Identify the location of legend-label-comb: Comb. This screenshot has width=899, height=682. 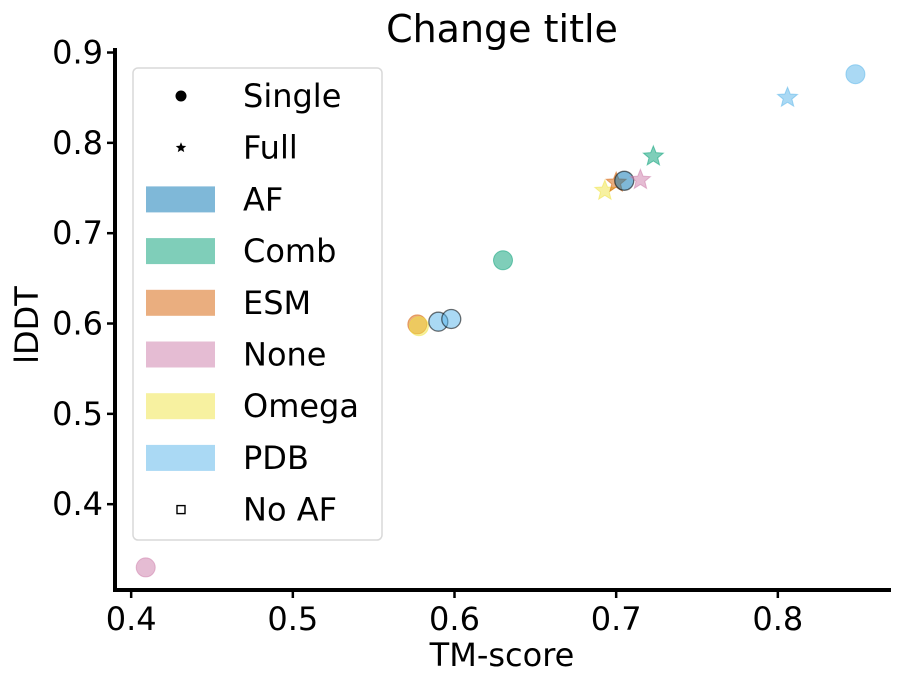
(289, 251).